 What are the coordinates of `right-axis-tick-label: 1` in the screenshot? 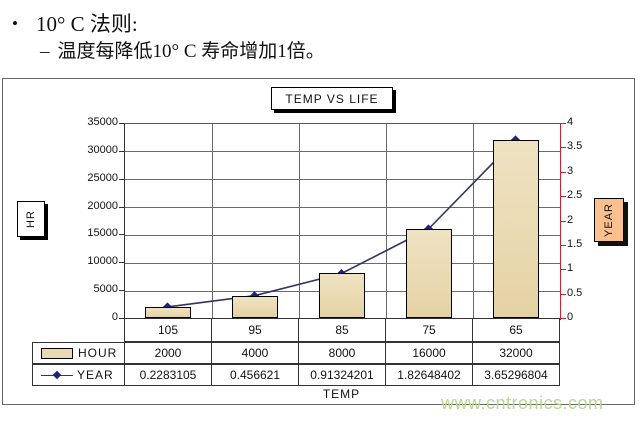 It's located at (570, 268).